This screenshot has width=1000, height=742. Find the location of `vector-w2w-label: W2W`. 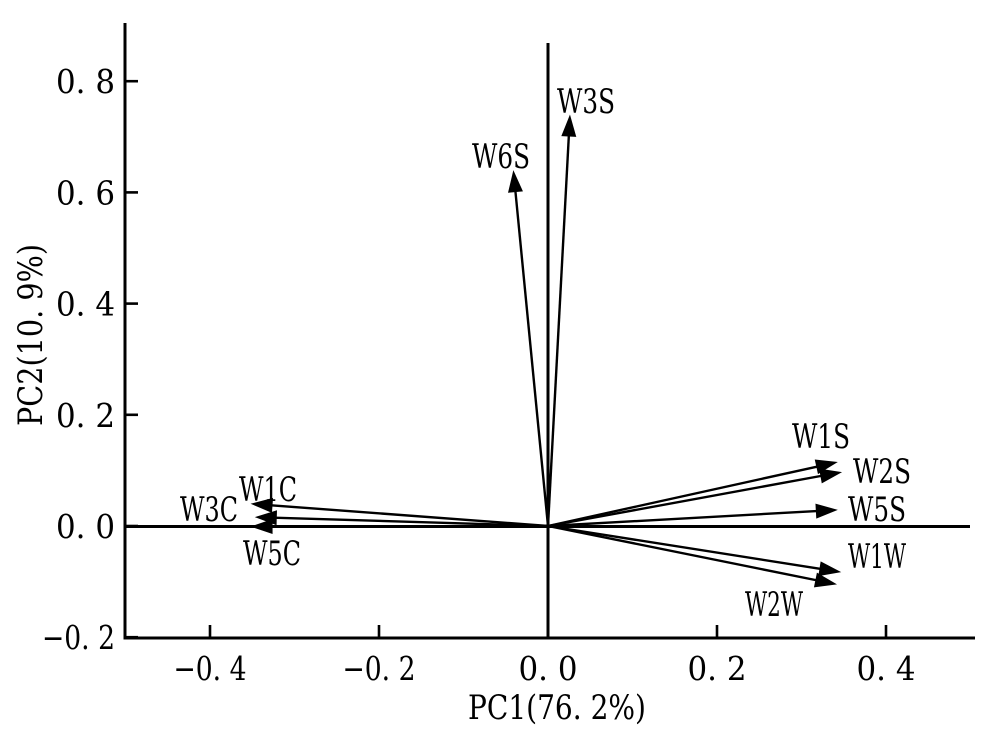

vector-w2w-label: W2W is located at coordinates (774, 605).